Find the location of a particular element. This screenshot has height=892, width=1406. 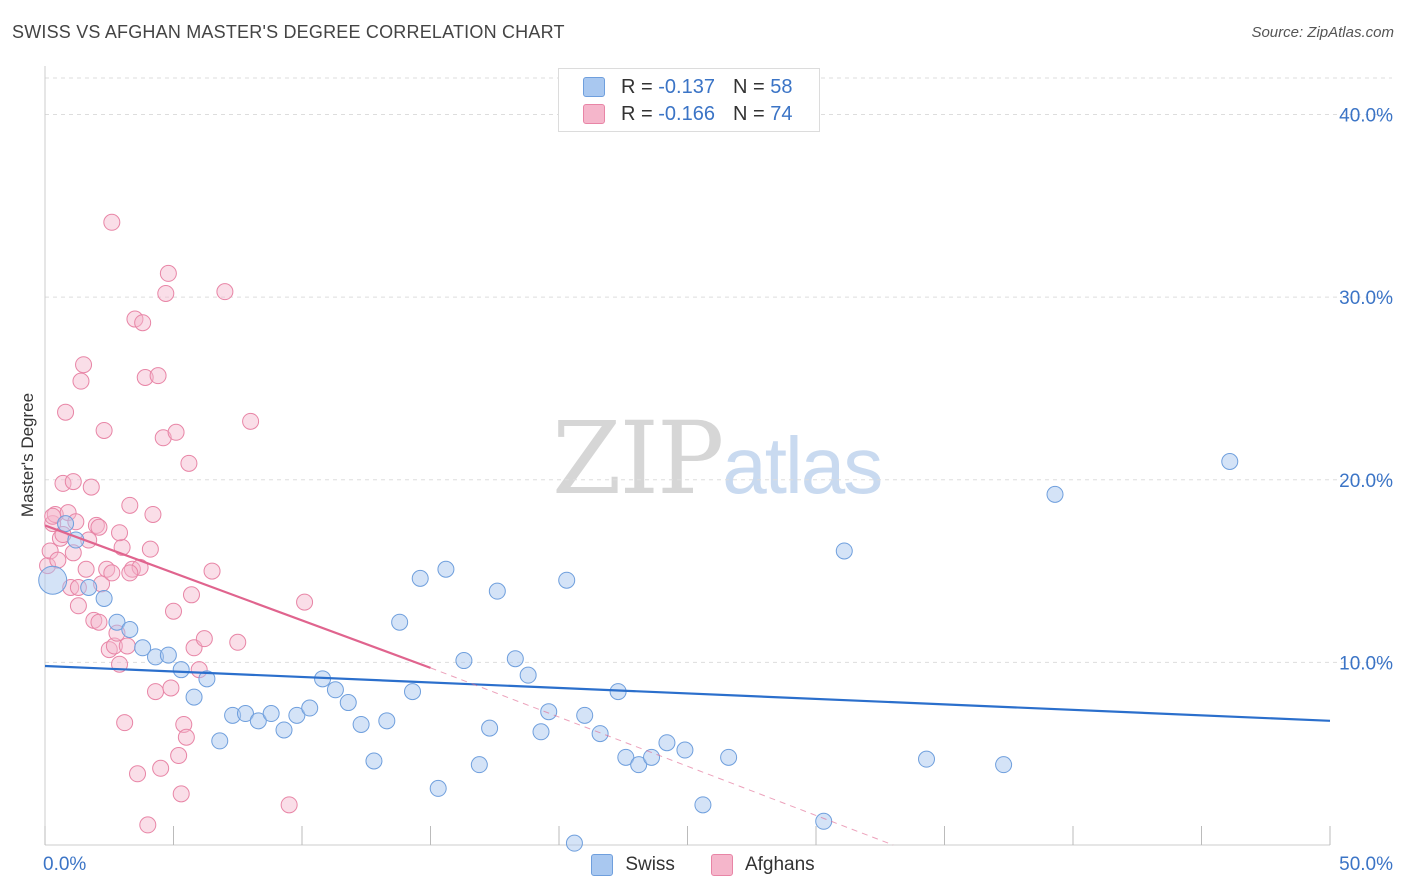

afghan-r-label: R = is located at coordinates (637, 113).